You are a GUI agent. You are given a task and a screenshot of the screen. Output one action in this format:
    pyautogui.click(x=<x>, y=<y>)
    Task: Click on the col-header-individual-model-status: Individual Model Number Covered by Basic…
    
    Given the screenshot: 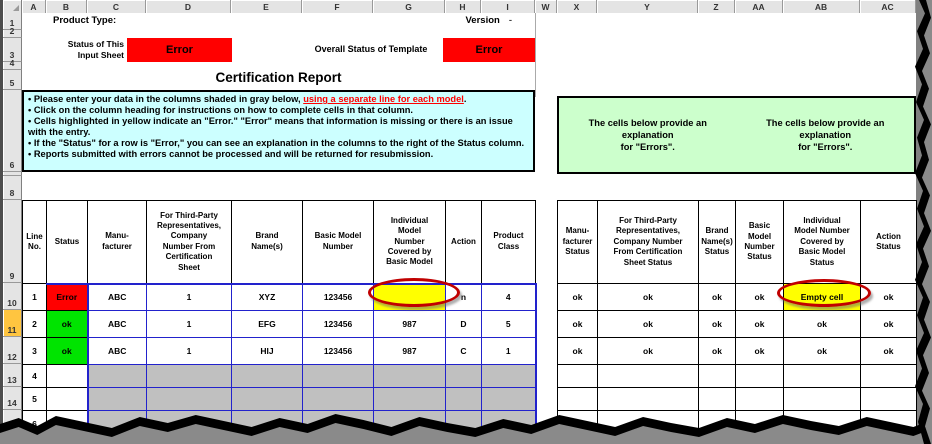 What is the action you would take?
    pyautogui.click(x=822, y=242)
    